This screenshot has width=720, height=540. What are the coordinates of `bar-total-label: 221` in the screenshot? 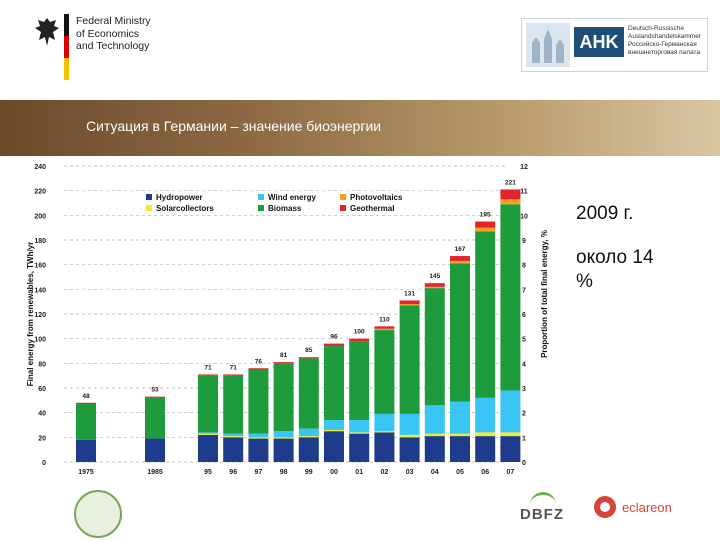 It's located at (510, 182).